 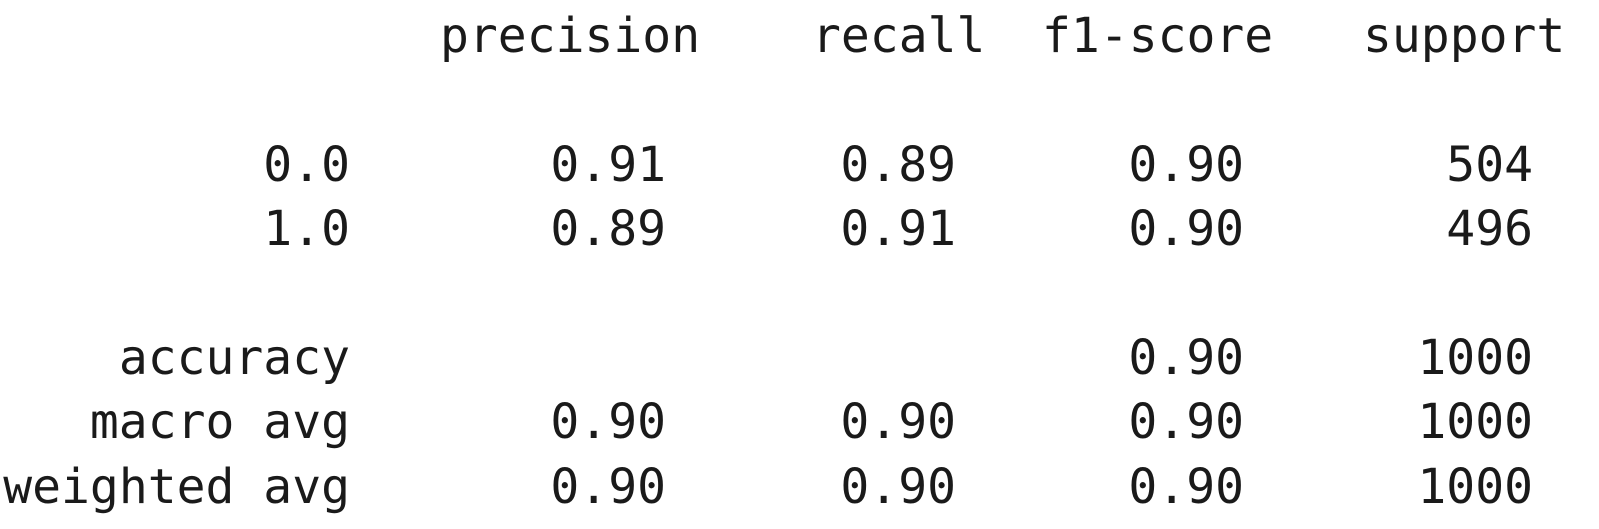 I want to click on header-f1-score: f1-score, so click(x=1158, y=36).